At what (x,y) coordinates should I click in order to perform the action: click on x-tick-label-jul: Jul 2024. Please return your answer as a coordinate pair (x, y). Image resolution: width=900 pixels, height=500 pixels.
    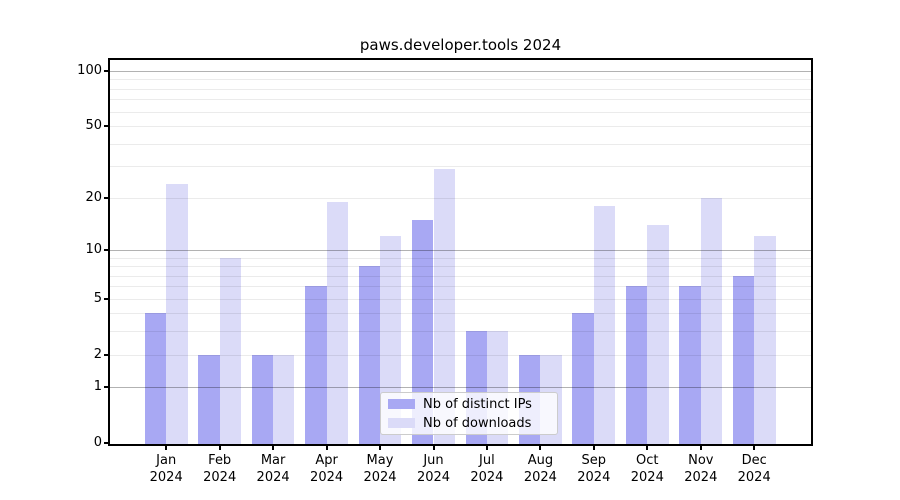
    Looking at the image, I should click on (487, 469).